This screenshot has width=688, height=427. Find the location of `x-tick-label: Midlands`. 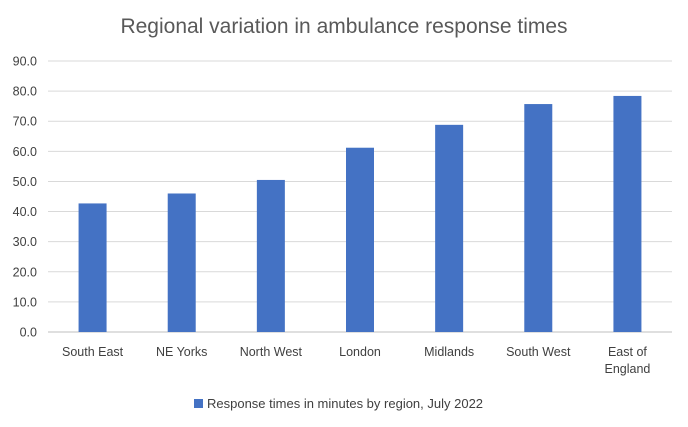

x-tick-label: Midlands is located at coordinates (449, 352).